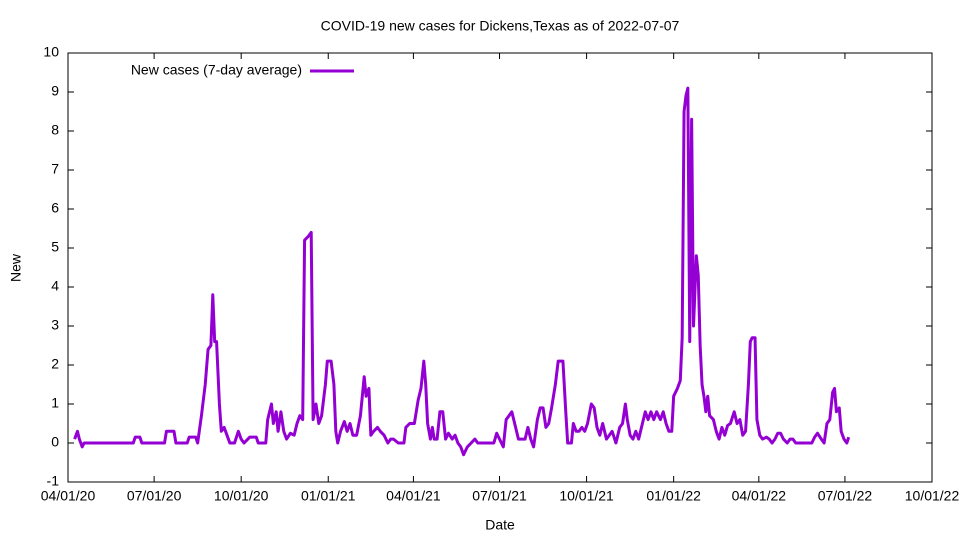 The height and width of the screenshot is (540, 960). I want to click on y-tick-label: 2, so click(55, 364).